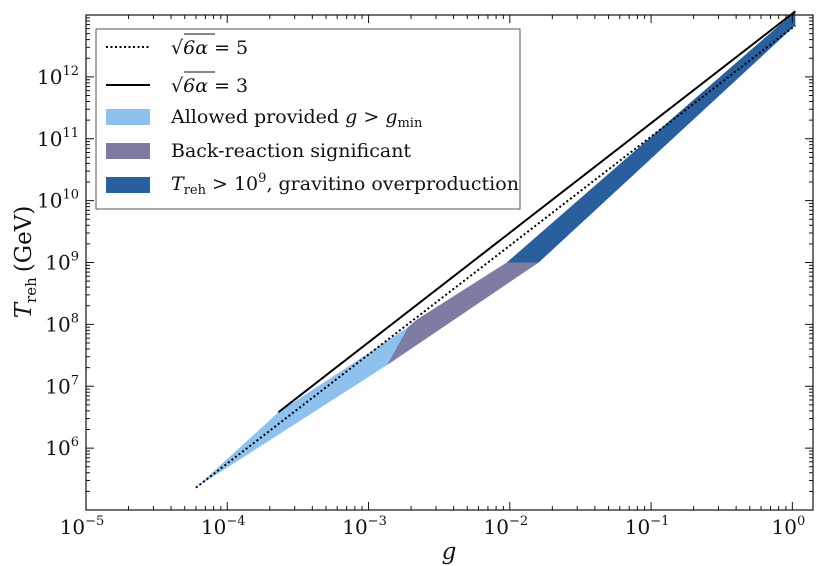 The width and height of the screenshot is (830, 566). What do you see at coordinates (449, 552) in the screenshot?
I see `x-axis-label: g` at bounding box center [449, 552].